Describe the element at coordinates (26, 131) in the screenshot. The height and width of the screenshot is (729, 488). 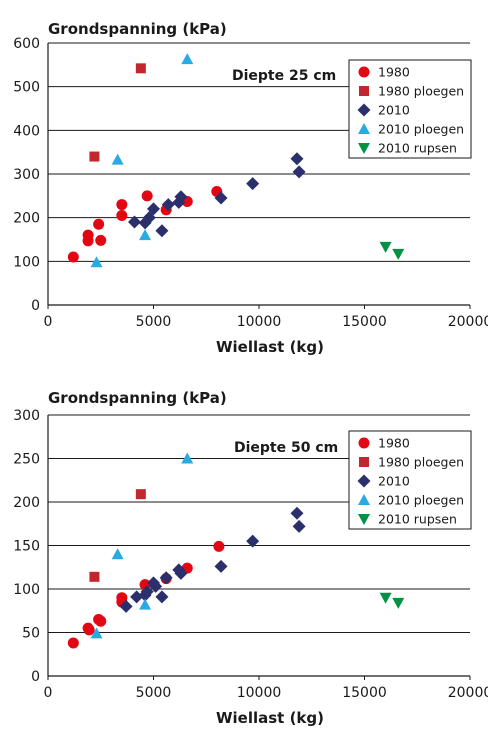
I see `y-tick-label: 400` at that location.